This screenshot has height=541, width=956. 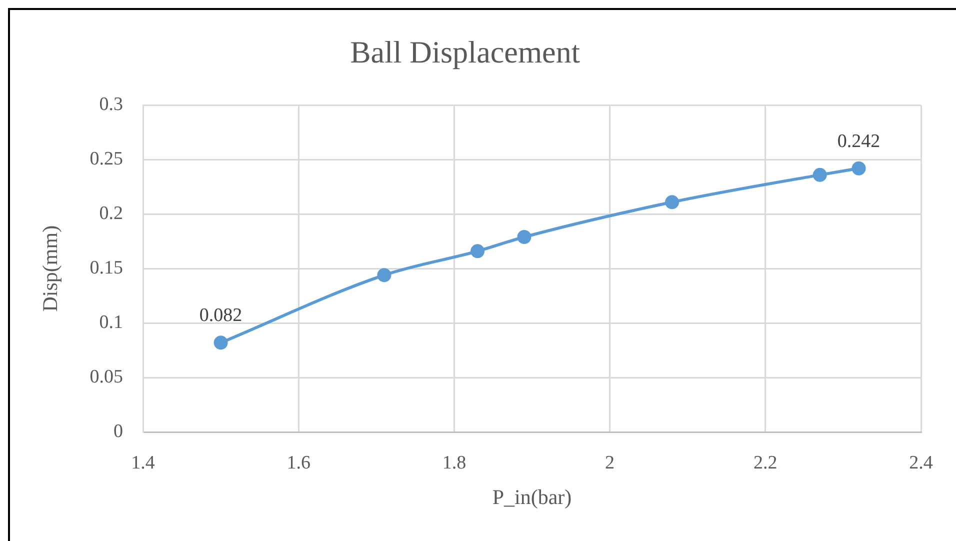 What do you see at coordinates (50, 268) in the screenshot?
I see `y-axis-title: Disp(mm)` at bounding box center [50, 268].